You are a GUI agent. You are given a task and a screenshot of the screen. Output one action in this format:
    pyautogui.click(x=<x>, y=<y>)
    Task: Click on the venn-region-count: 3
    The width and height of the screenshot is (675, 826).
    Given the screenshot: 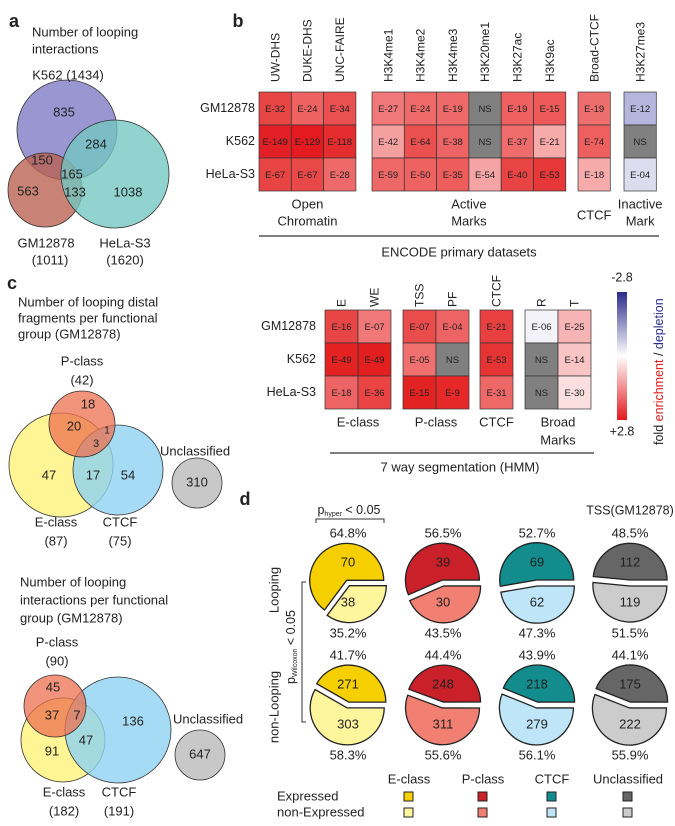 What is the action you would take?
    pyautogui.click(x=96, y=444)
    